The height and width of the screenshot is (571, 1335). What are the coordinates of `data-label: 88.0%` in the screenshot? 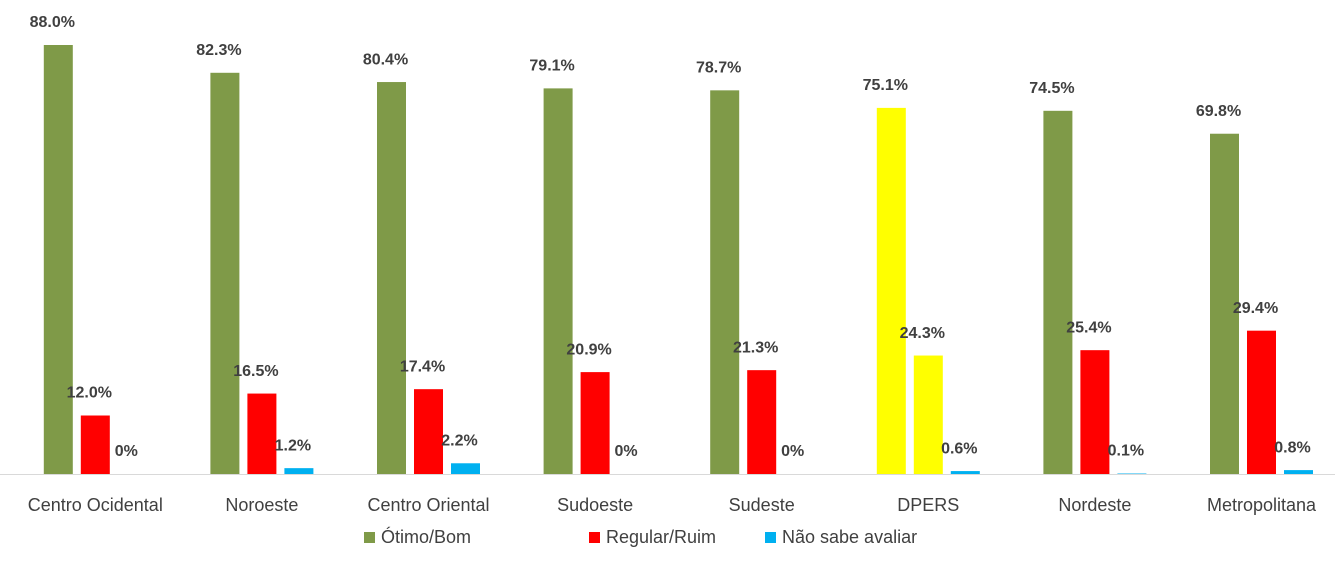 It's located at (52, 22).